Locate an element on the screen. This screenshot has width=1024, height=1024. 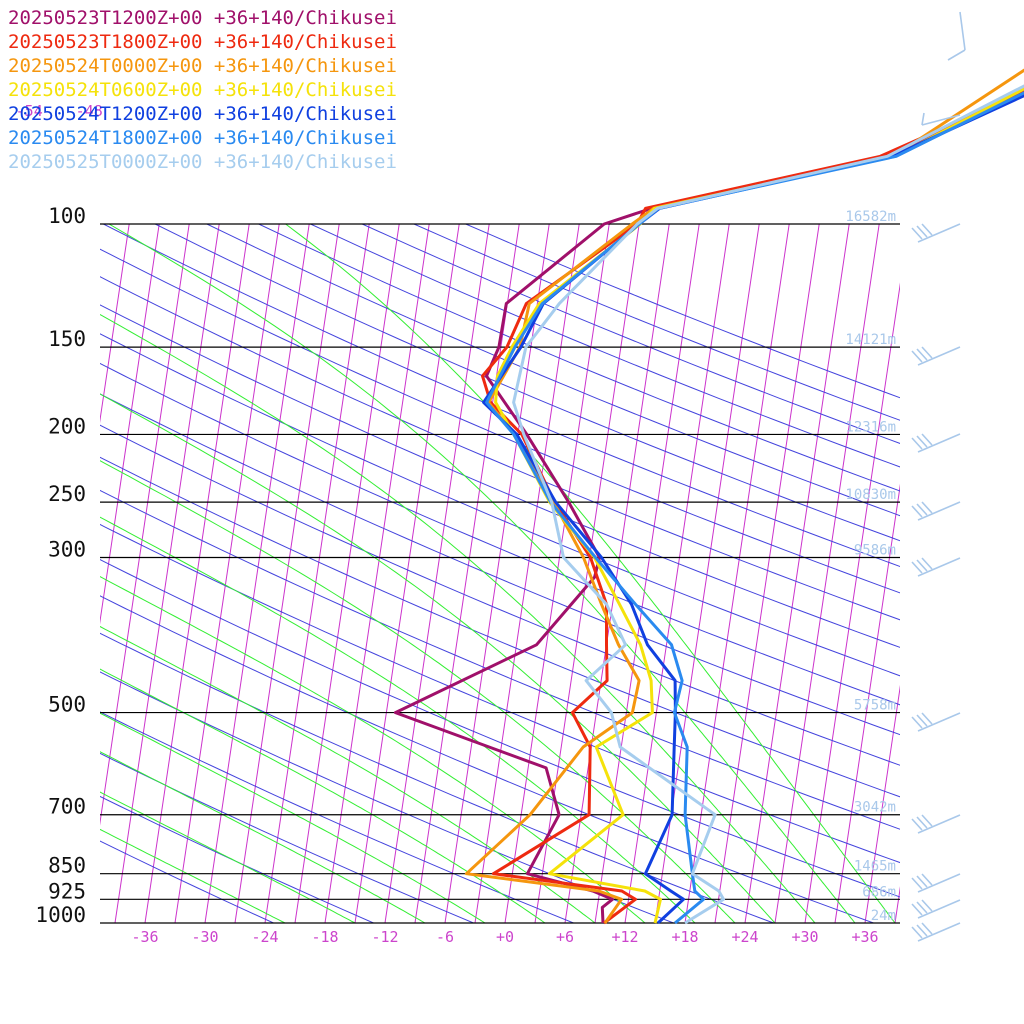
temperature-tick-label: -18 is located at coordinates (324, 937).